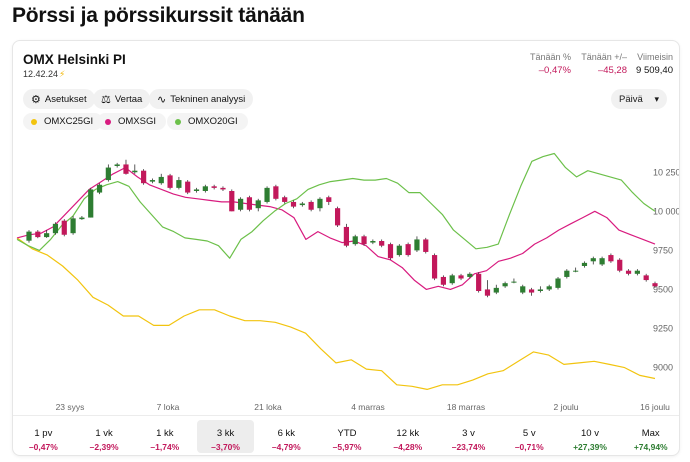 This screenshot has width=690, height=462. What do you see at coordinates (654, 64) in the screenshot?
I see `stat-latest: Viimeisin 9 509,40` at bounding box center [654, 64].